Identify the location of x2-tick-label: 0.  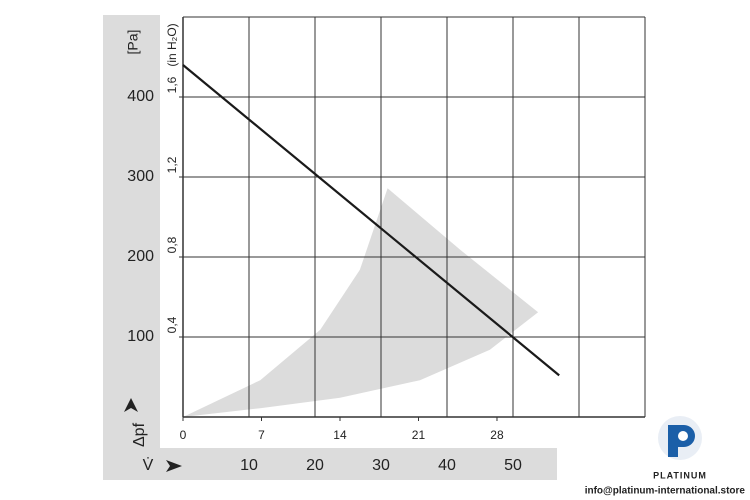
(183, 435).